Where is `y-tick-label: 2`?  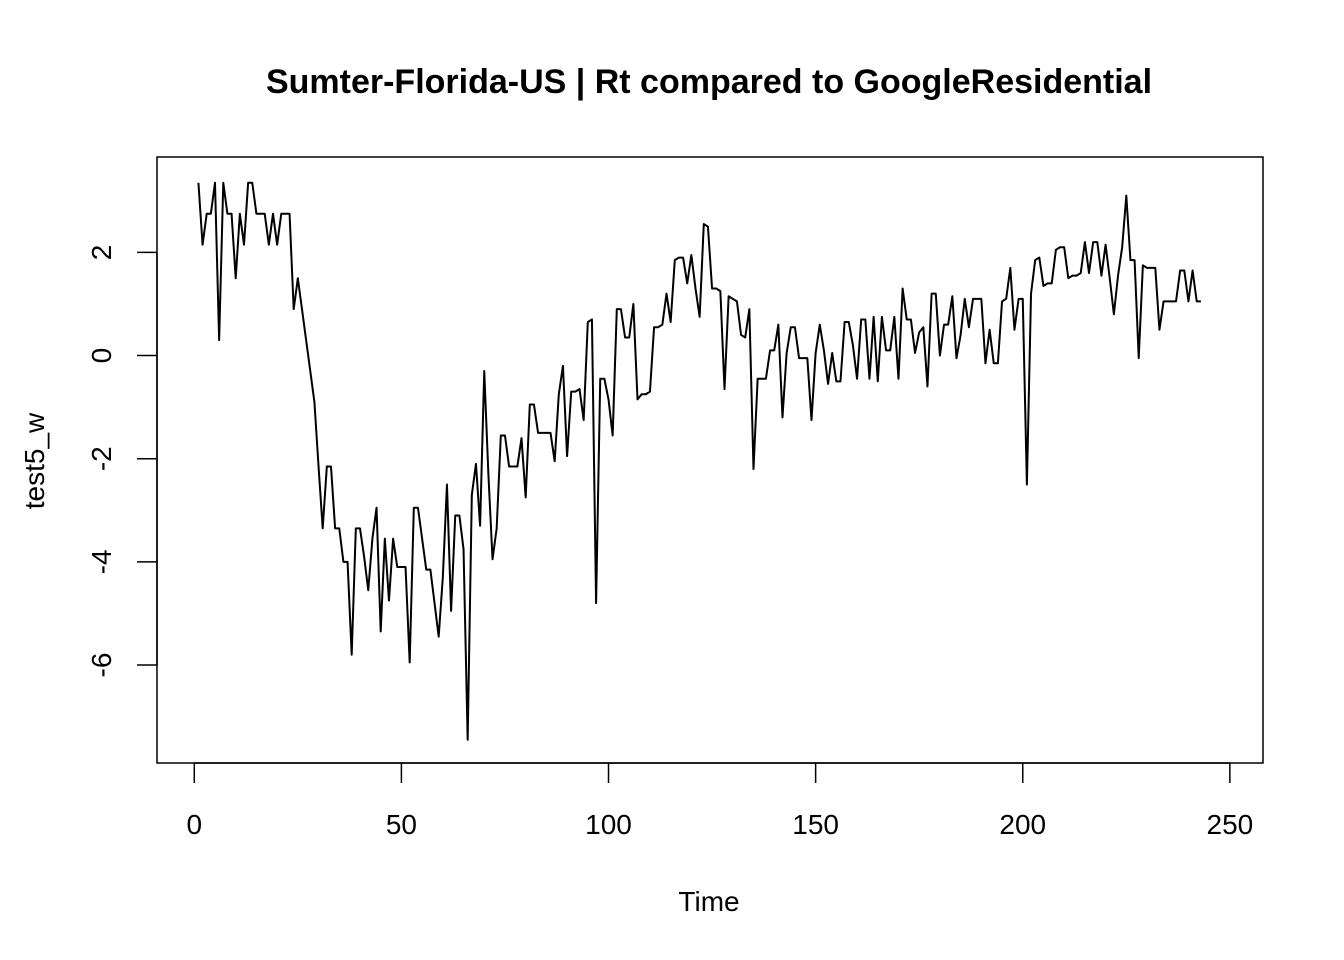
y-tick-label: 2 is located at coordinates (101, 253).